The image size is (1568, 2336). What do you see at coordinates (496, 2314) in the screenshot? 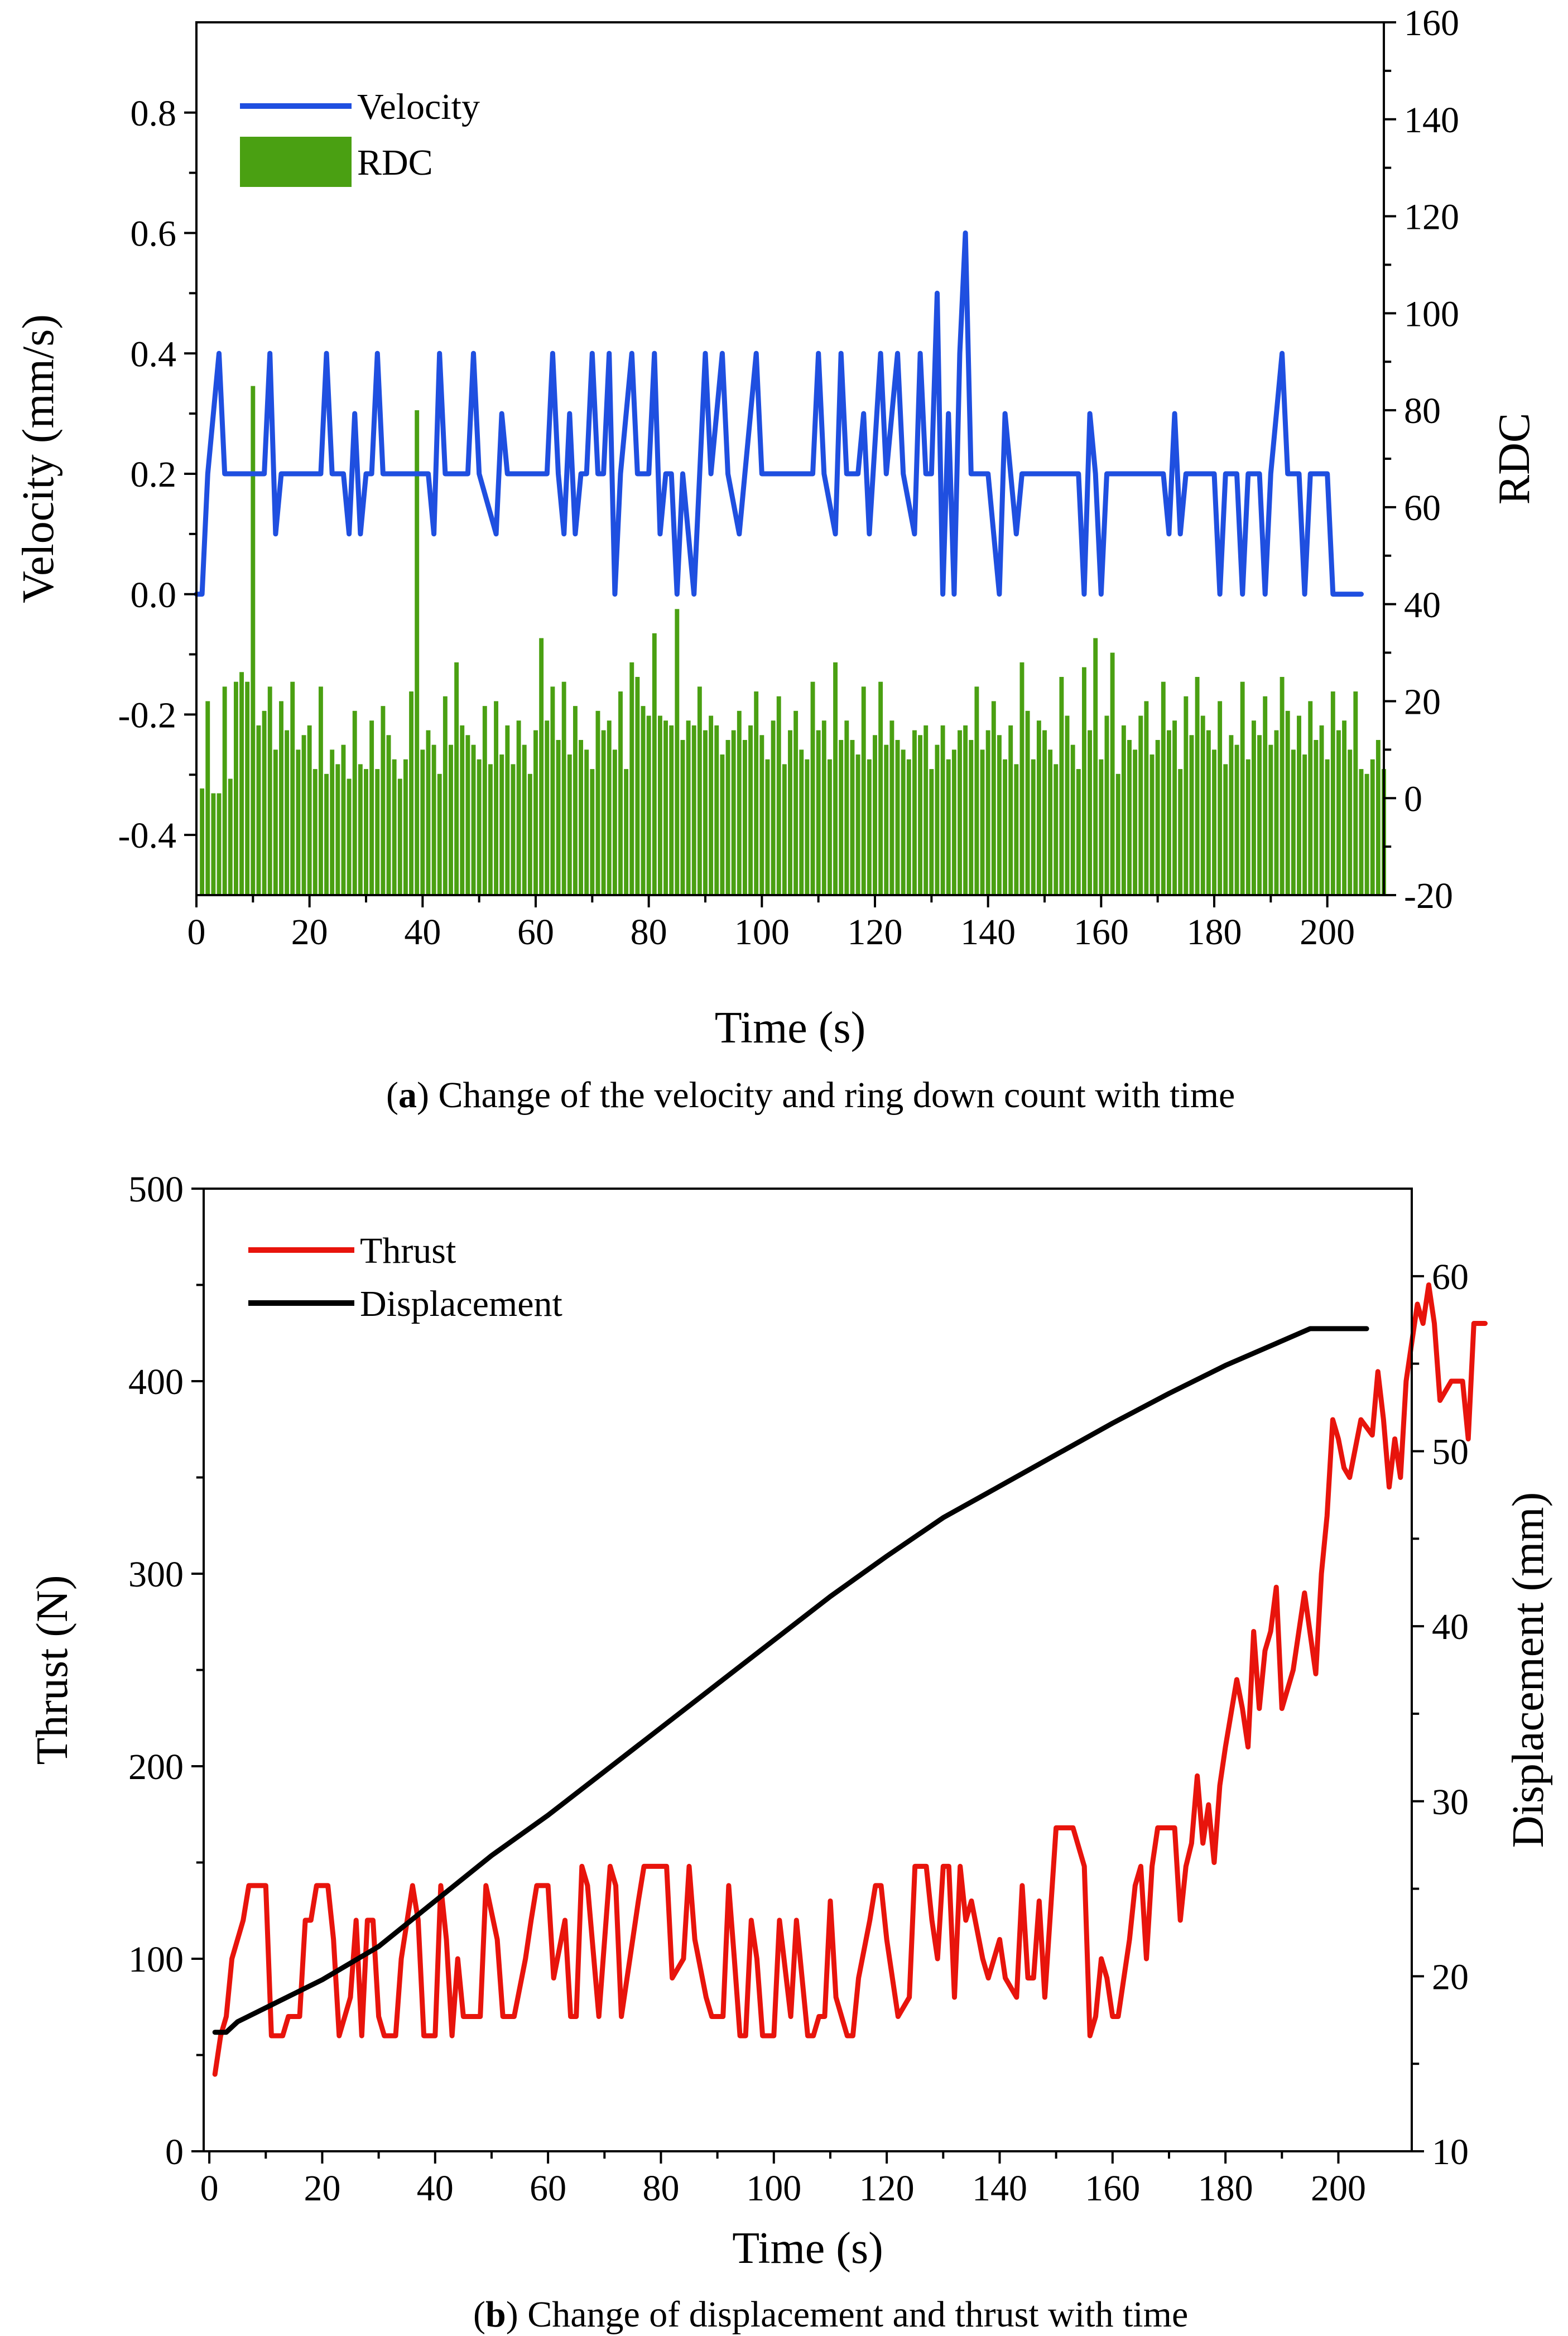
I see `caption-b-letter: b` at bounding box center [496, 2314].